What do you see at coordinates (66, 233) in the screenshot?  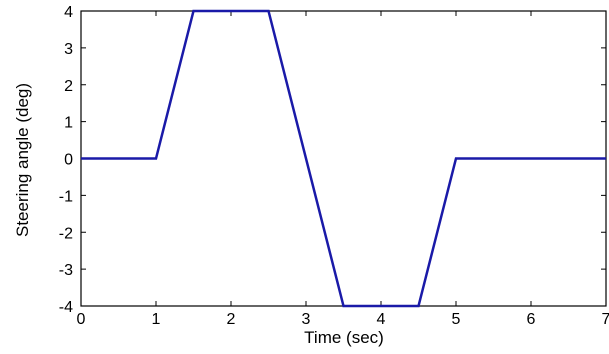 I see `y-tick-label: -2` at bounding box center [66, 233].